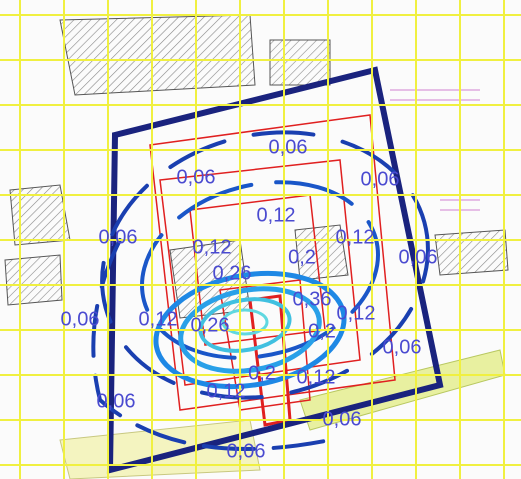  I want to click on contour-label: 0,36, so click(312, 299).